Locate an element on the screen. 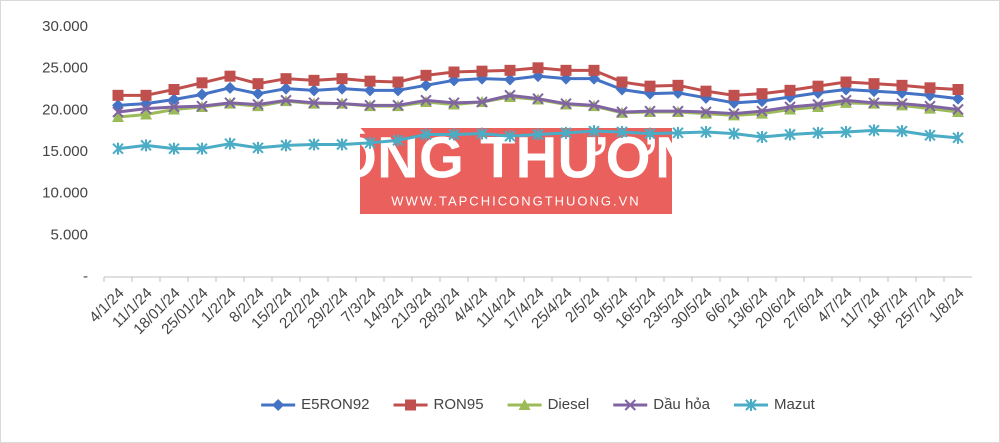  y-tick-label: 5.000 is located at coordinates (69, 234).